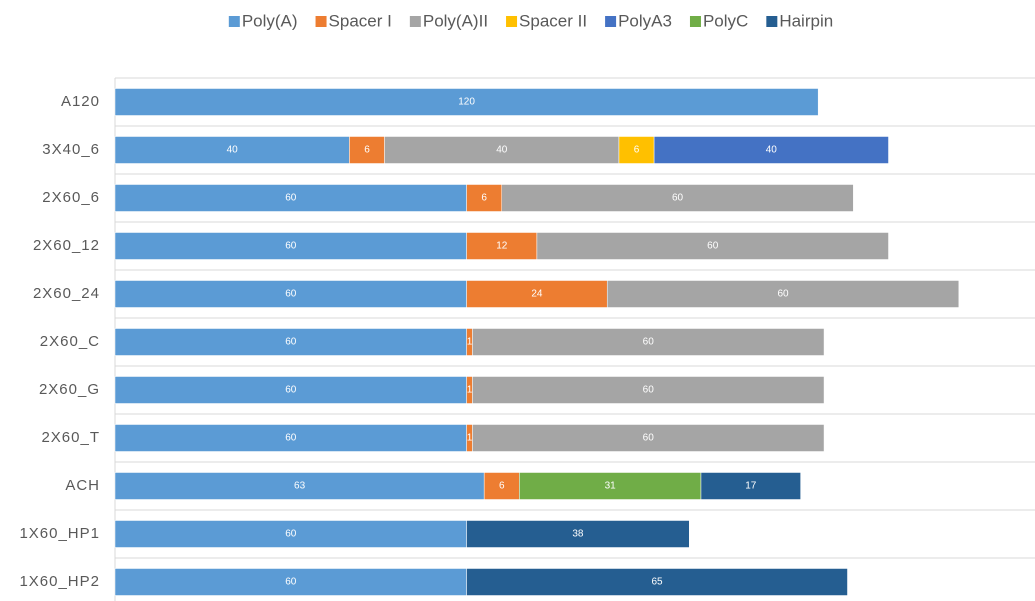  I want to click on y-tick-label: 1X60_HP1, so click(59, 533).